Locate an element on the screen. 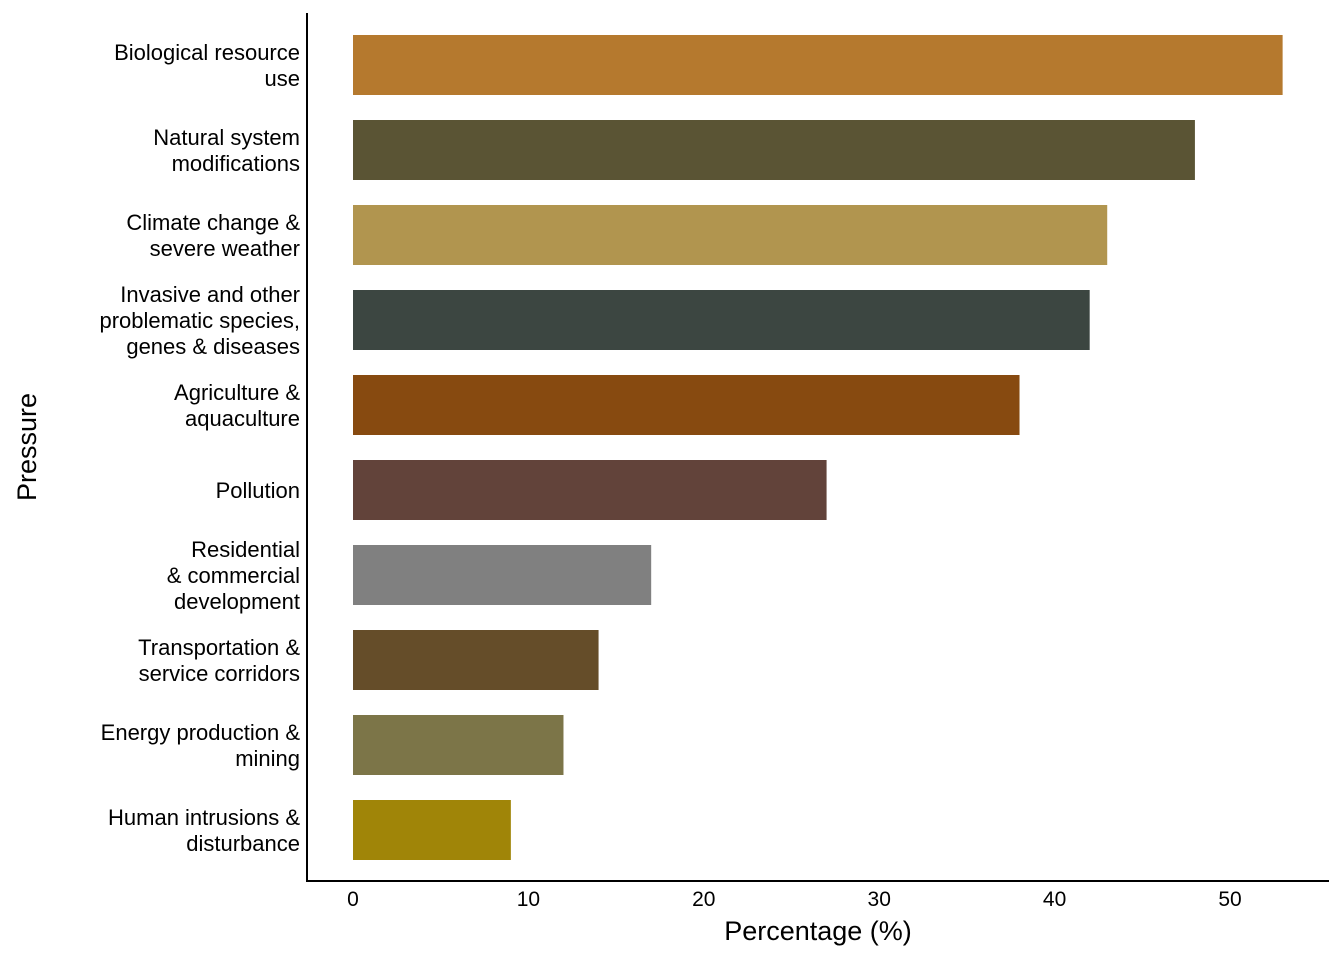  category-label: Transportation & is located at coordinates (219, 647).